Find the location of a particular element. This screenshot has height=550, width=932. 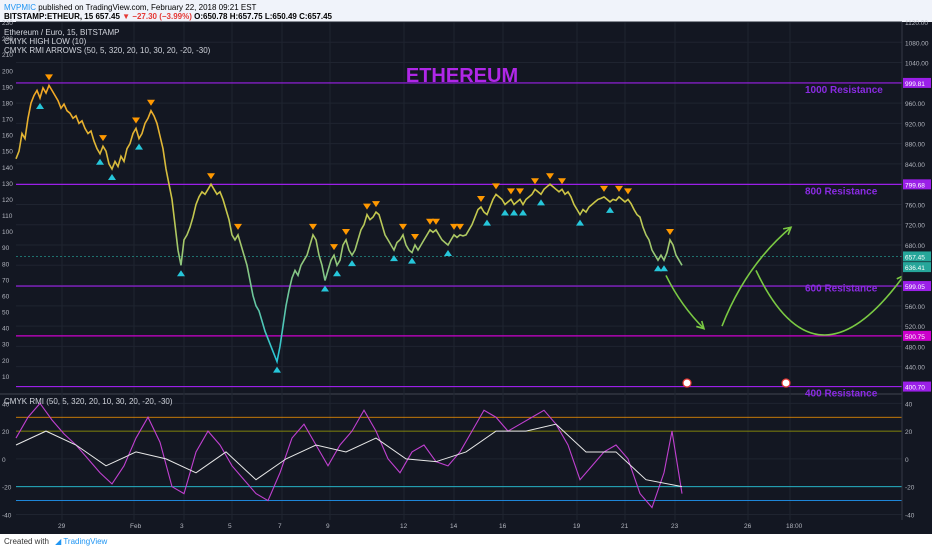

rmi-left-tick: 40 is located at coordinates (6, 404).